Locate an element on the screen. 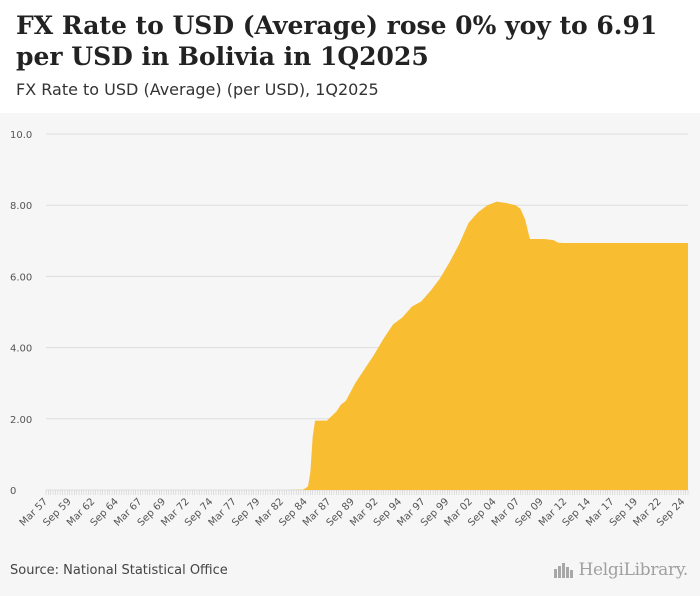  library-icon is located at coordinates (563, 570).